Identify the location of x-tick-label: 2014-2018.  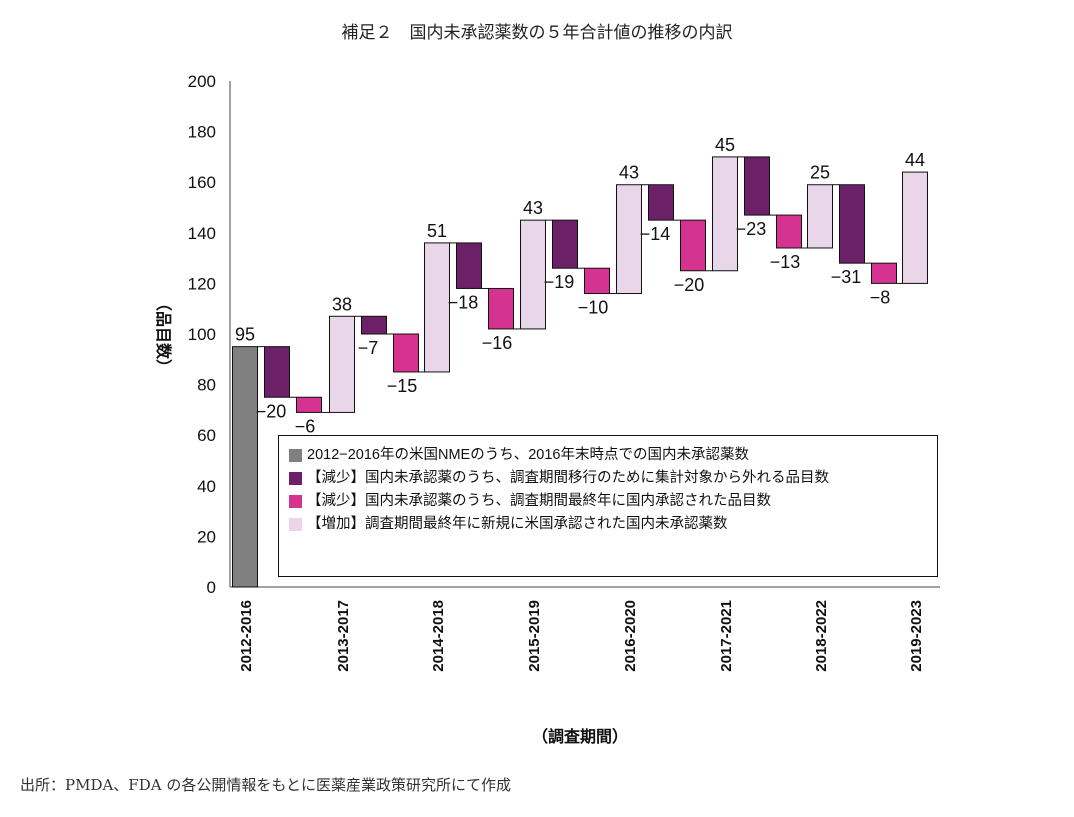
(438, 636).